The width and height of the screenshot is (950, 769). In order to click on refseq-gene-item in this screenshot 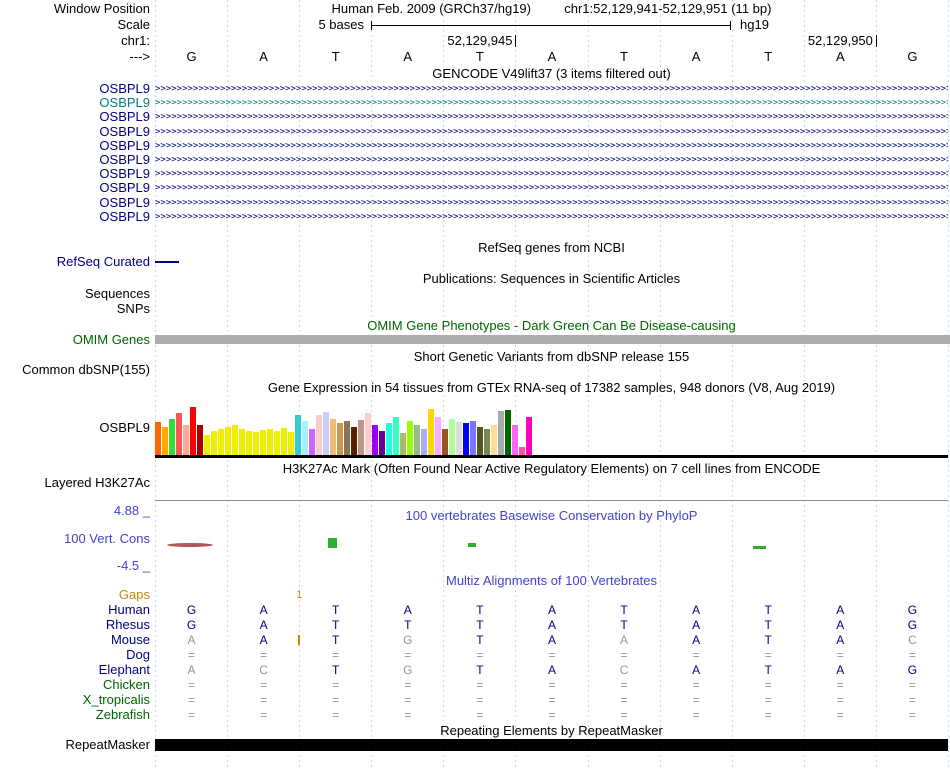, I will do `click(167, 262)`.